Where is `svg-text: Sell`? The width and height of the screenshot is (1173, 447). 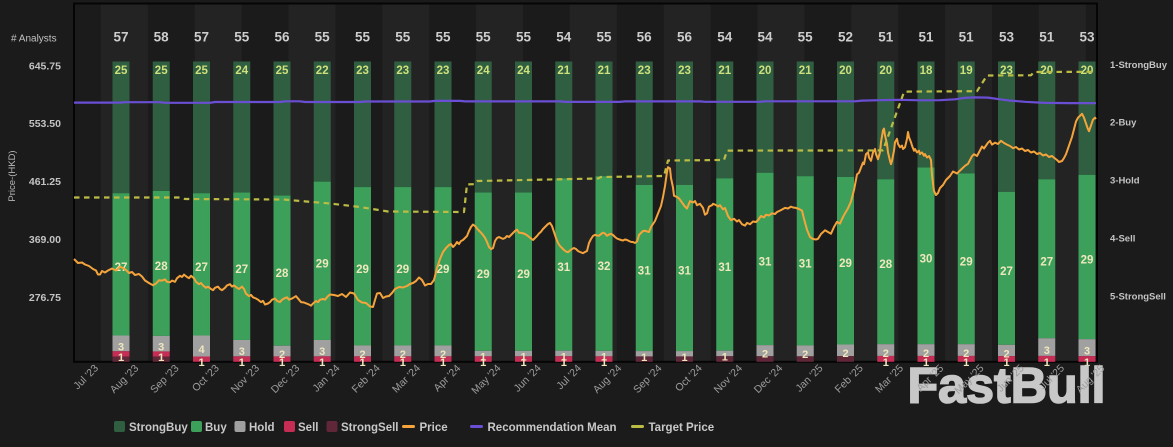 svg-text: Sell is located at coordinates (308, 428).